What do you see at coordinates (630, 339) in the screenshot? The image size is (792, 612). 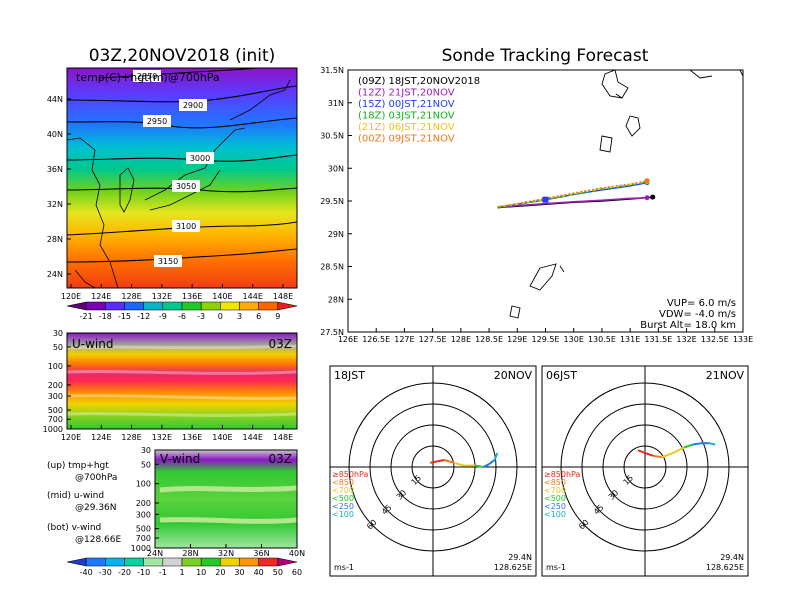 I see `track-lon-tick-label: 131E` at bounding box center [630, 339].